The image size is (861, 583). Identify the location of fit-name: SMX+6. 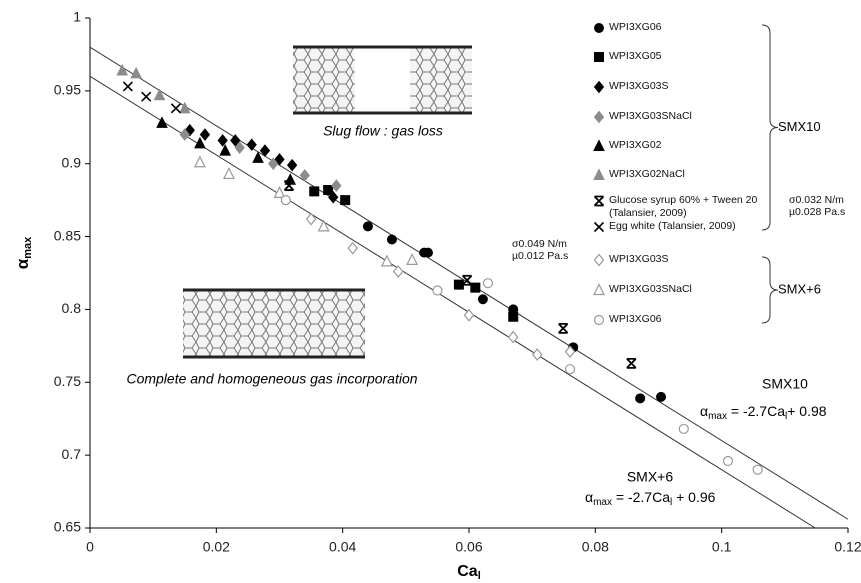
(650, 477).